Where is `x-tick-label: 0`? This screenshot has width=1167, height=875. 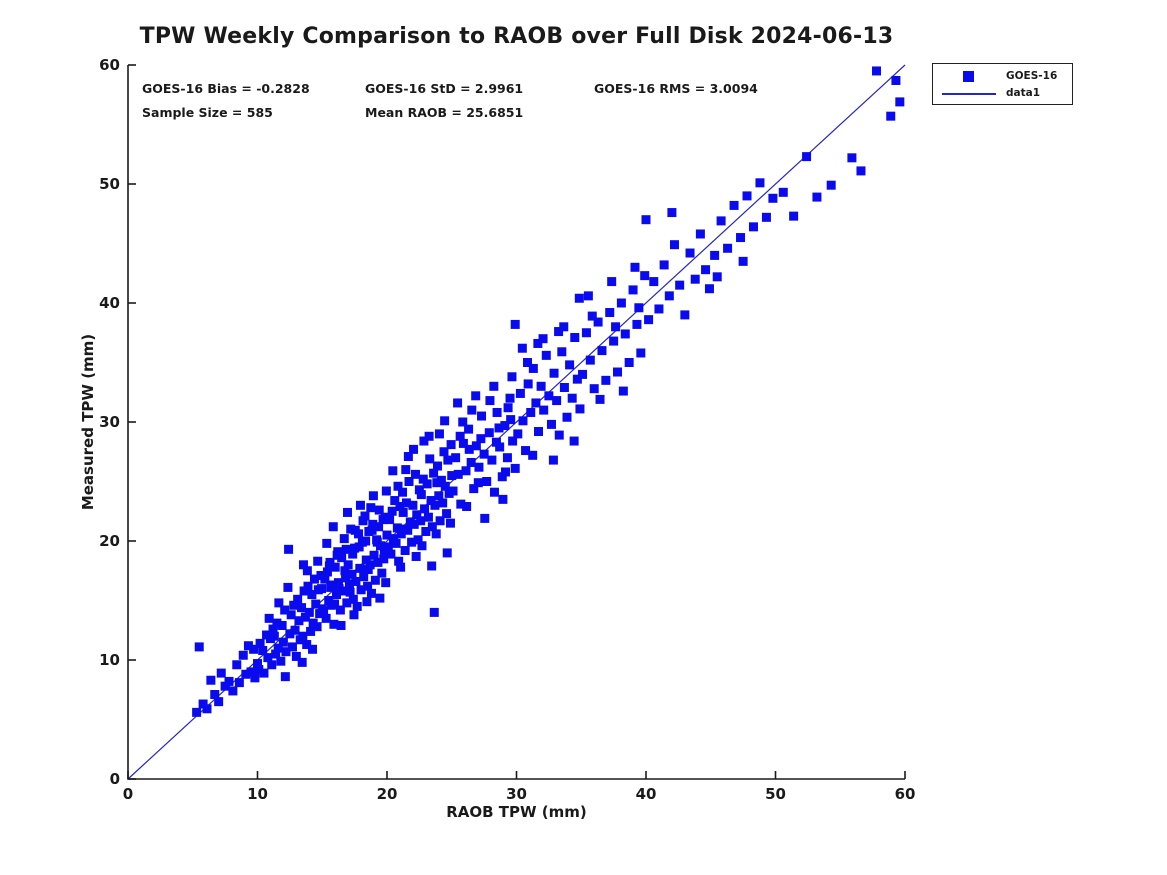 x-tick-label: 0 is located at coordinates (128, 794).